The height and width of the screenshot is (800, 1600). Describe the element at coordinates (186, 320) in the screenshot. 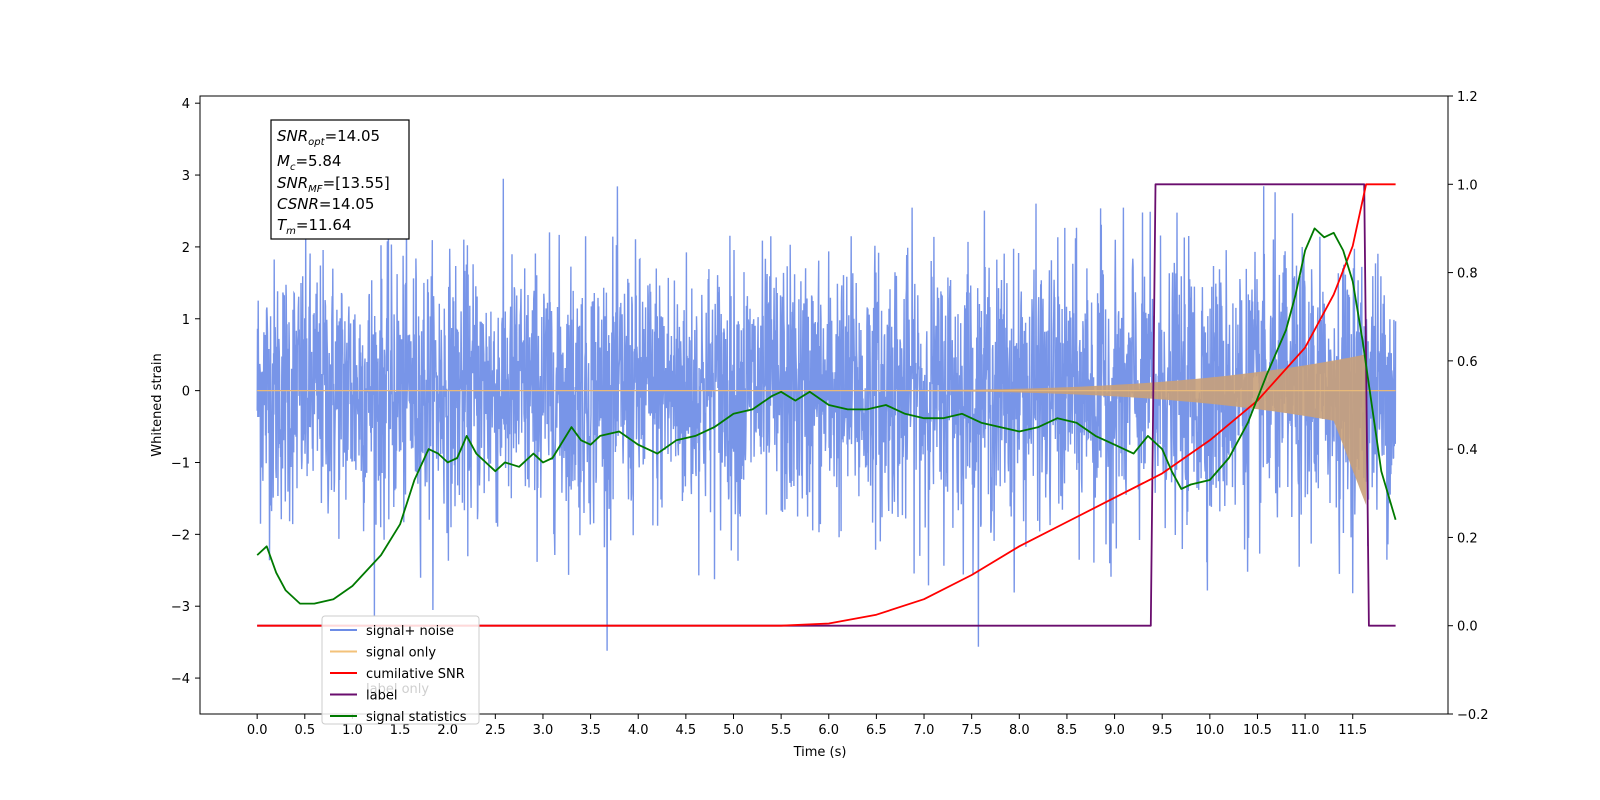

I see `y-tick-label: 1` at that location.